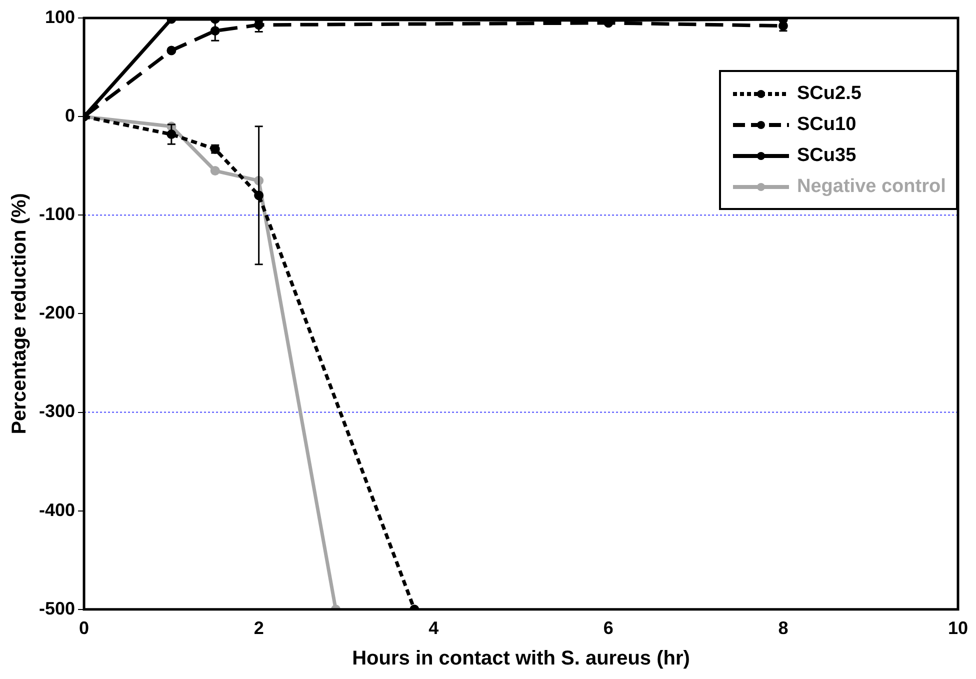 Image resolution: width=976 pixels, height=679 pixels. I want to click on x-tick-label: 10, so click(958, 628).